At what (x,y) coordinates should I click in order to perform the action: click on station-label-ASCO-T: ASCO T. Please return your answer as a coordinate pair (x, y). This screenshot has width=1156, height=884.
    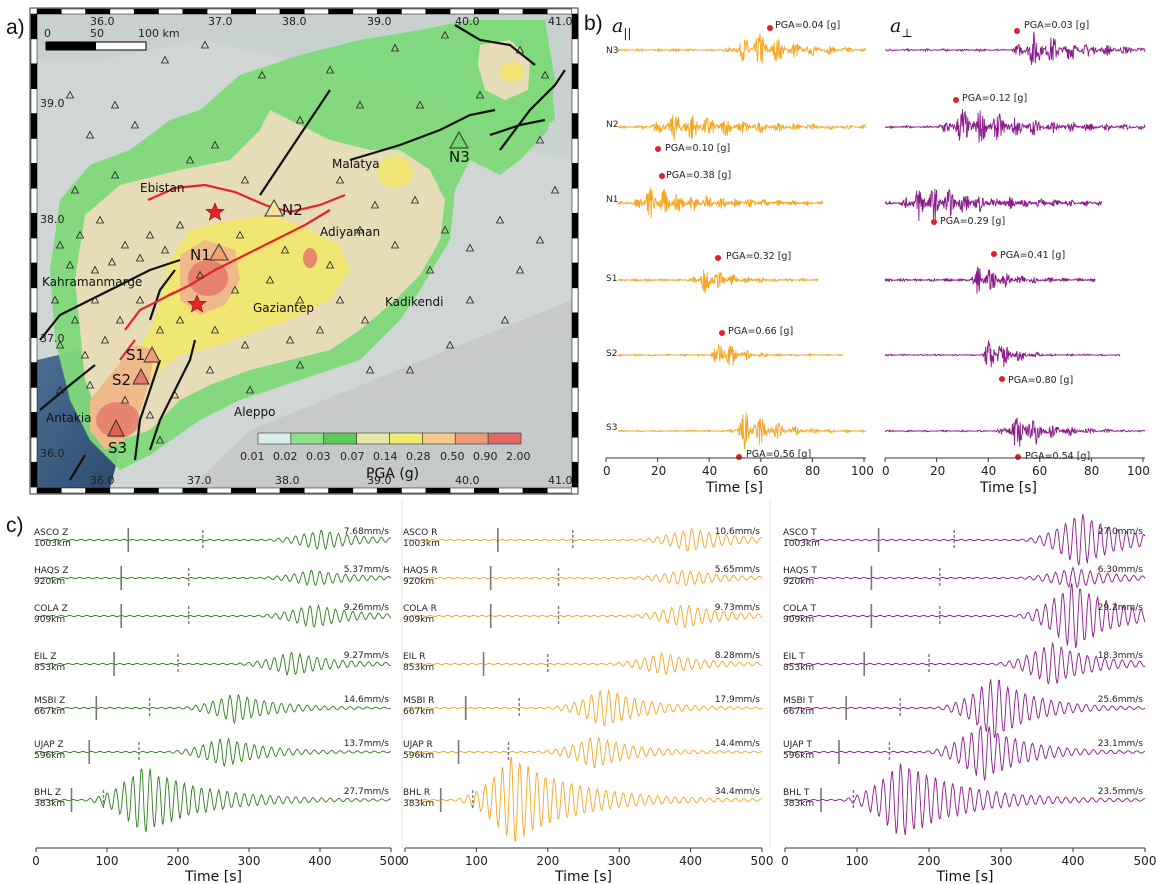
    Looking at the image, I should click on (800, 533).